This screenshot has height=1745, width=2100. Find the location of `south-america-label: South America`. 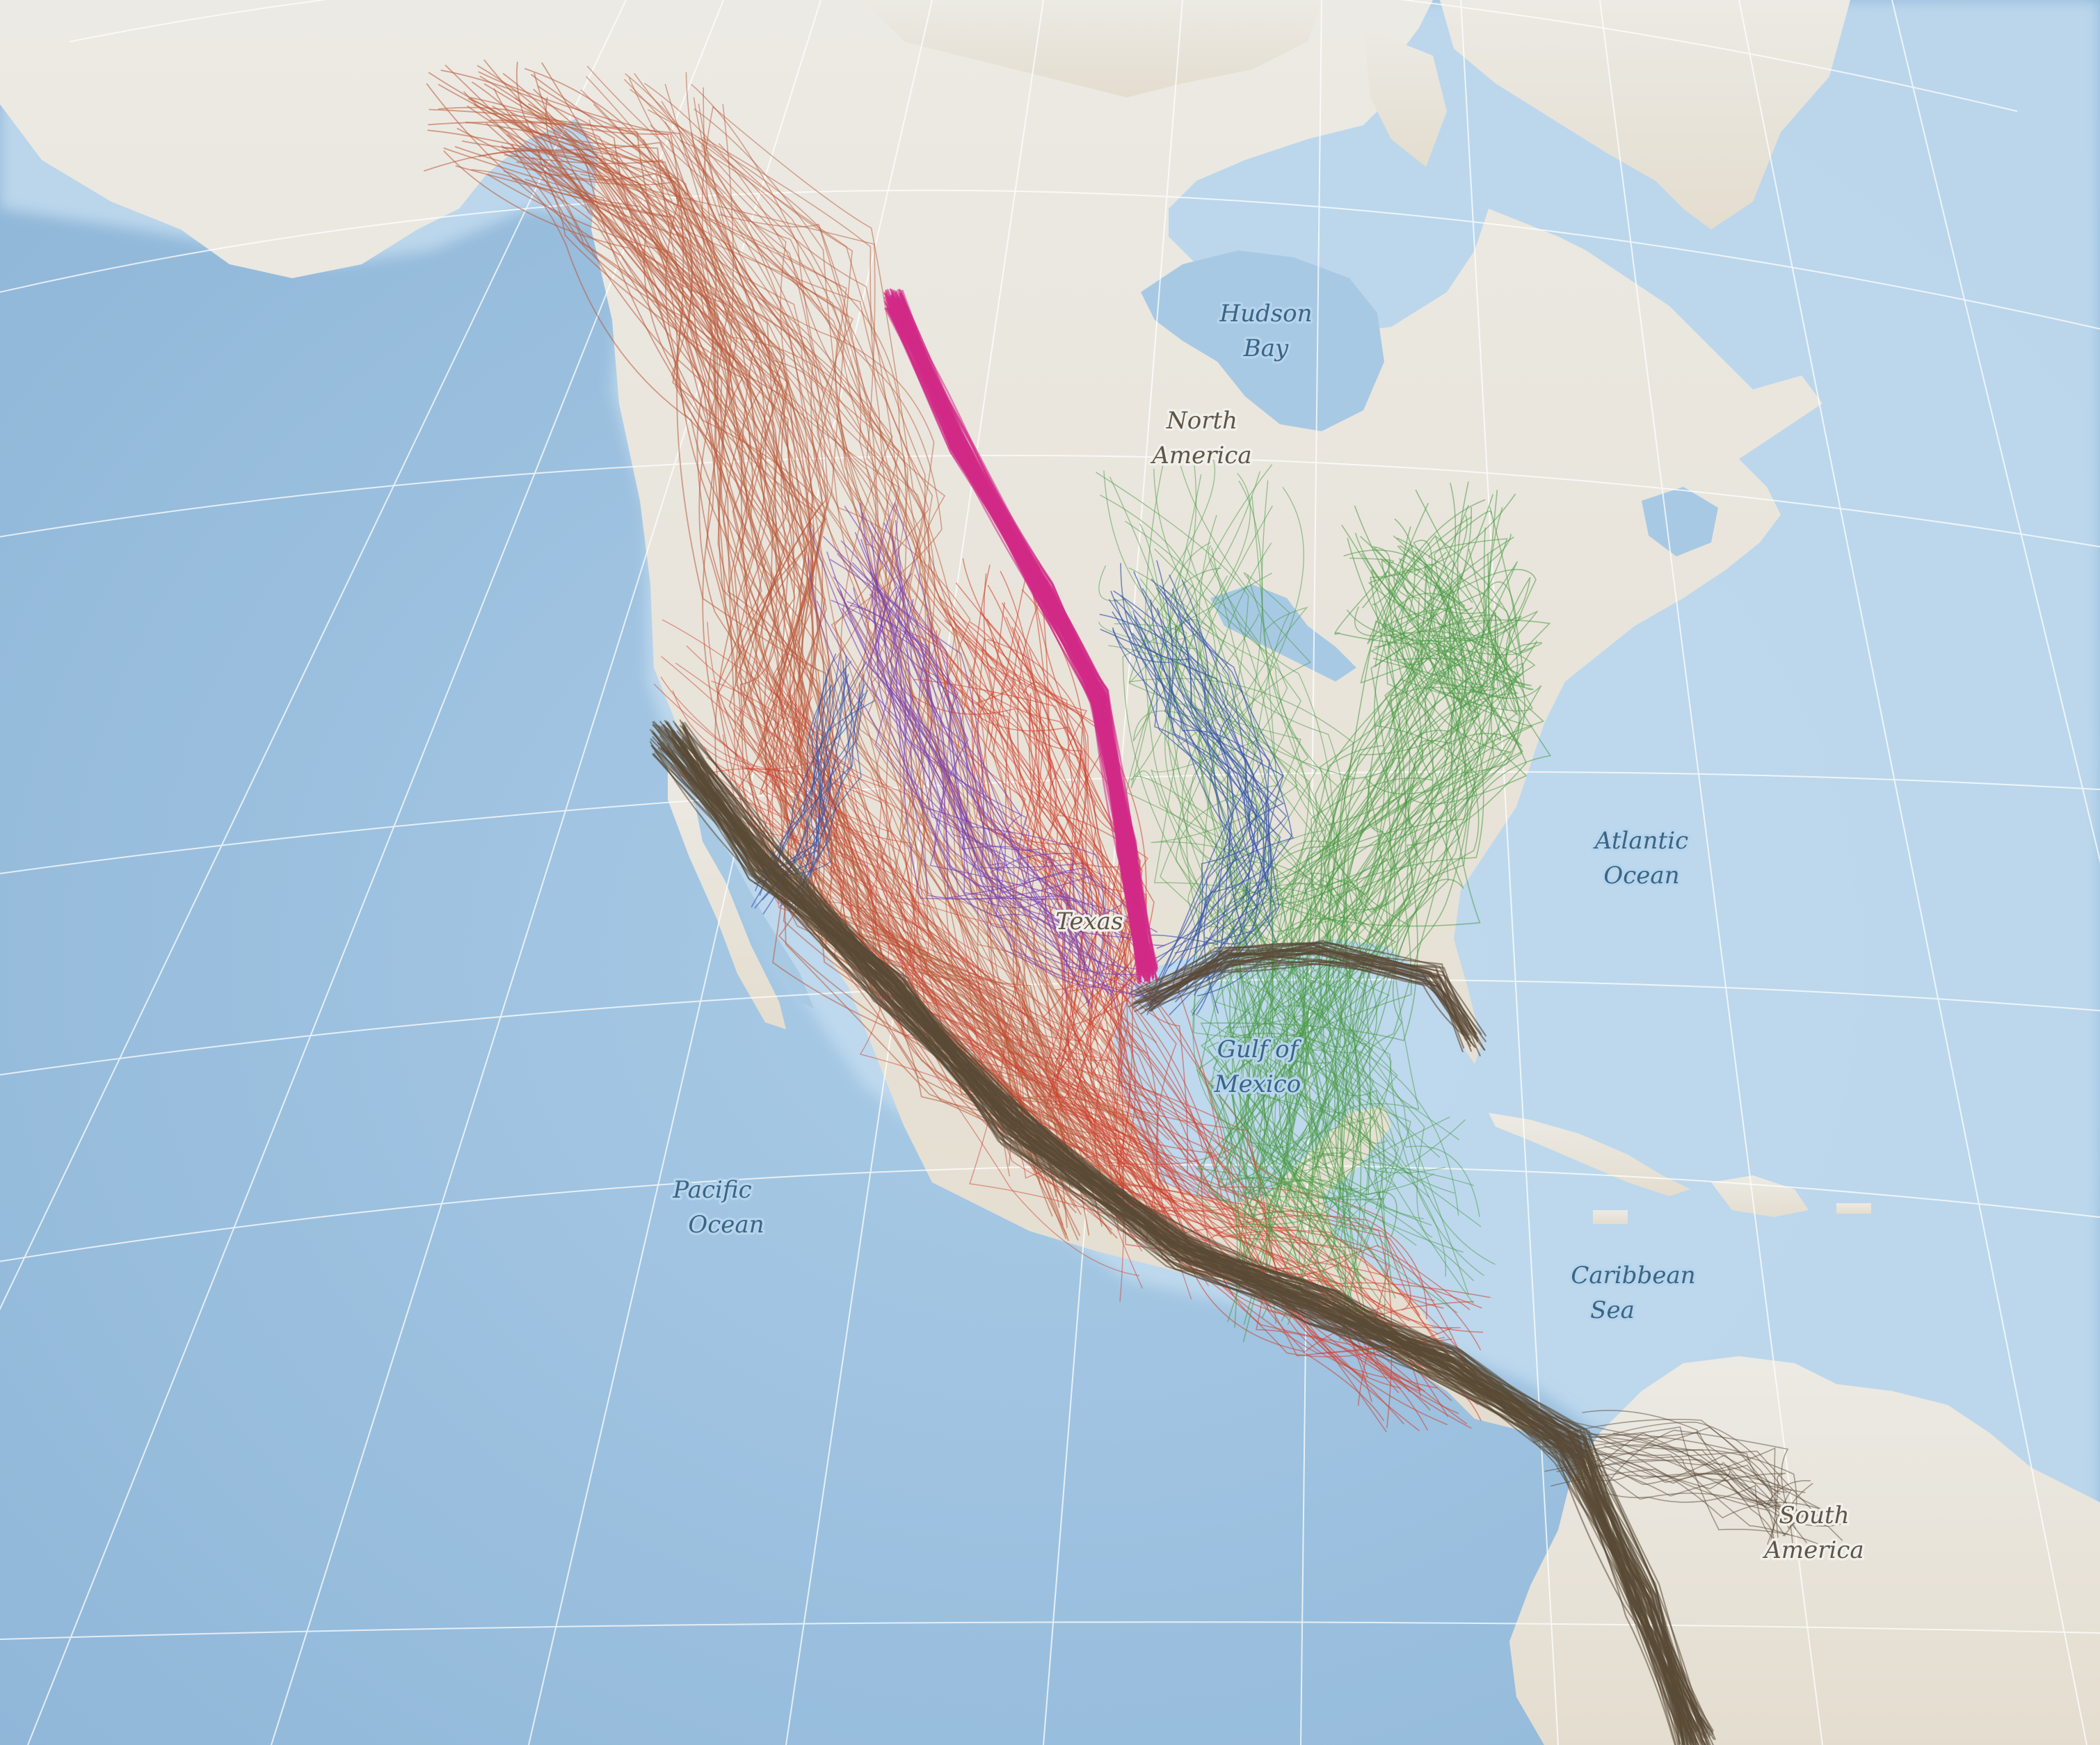

south-america-label: South America is located at coordinates (1812, 1533).